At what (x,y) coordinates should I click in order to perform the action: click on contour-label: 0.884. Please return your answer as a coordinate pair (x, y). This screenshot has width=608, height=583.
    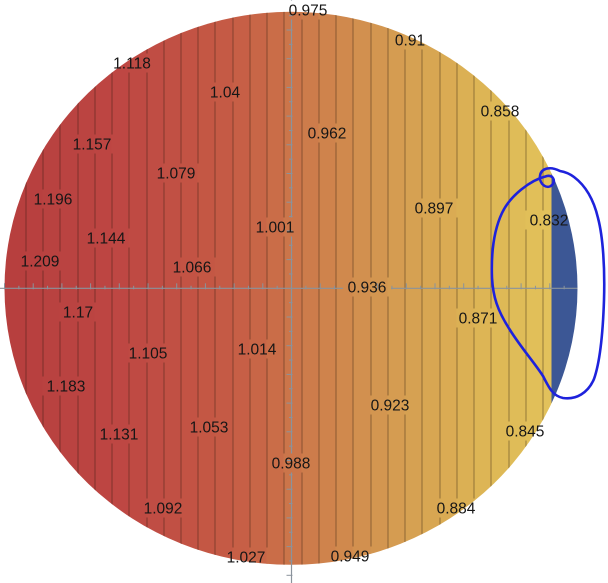
    Looking at the image, I should click on (456, 509).